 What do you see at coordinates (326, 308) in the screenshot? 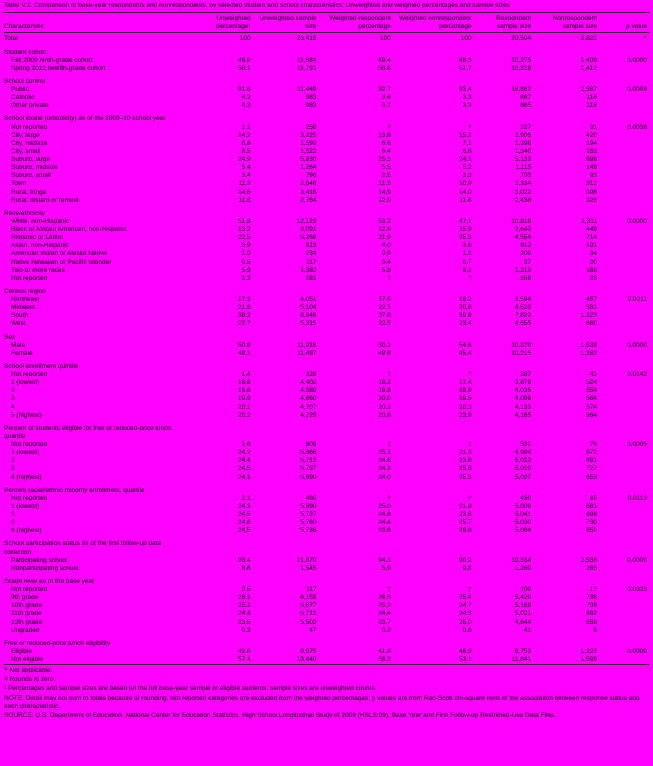
I see `table-row: Midwest 21.8 5,104 22.1 20.6 4,523 581` at bounding box center [326, 308].